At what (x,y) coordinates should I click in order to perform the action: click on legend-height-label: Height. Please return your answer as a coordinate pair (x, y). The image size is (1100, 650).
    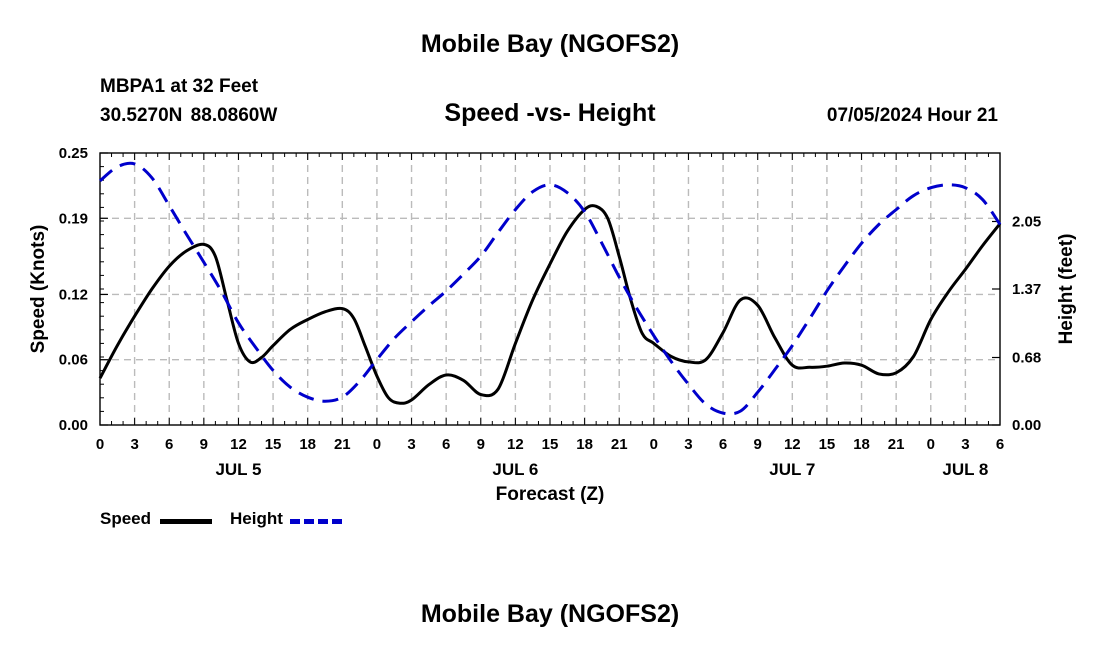
    Looking at the image, I should click on (256, 518).